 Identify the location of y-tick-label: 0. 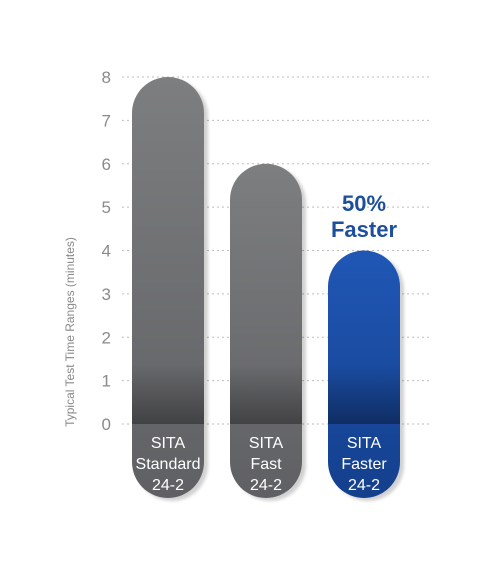
(106, 424).